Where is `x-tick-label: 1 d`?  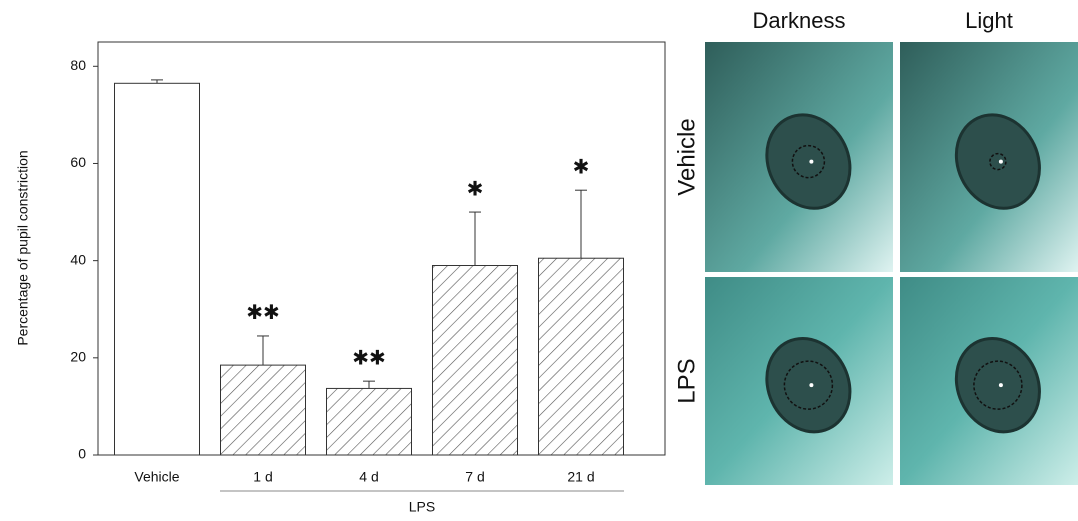 x-tick-label: 1 d is located at coordinates (262, 477).